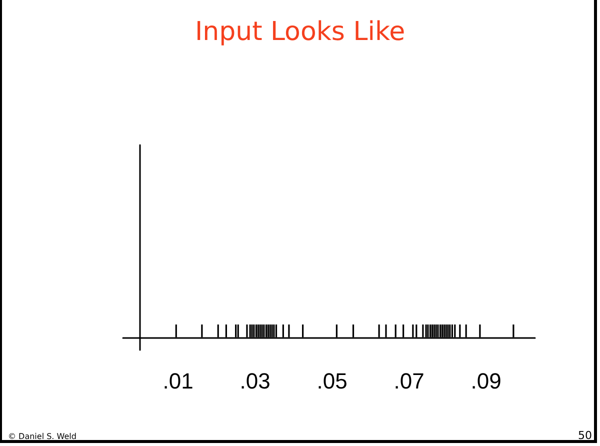 The image size is (600, 446). What do you see at coordinates (178, 381) in the screenshot?
I see `x-tick-label: .01` at bounding box center [178, 381].